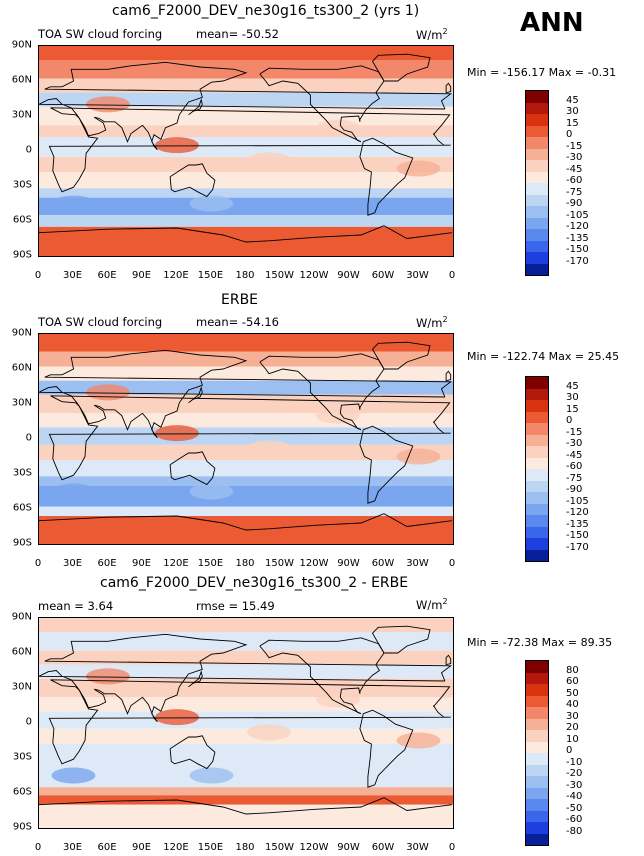 The height and width of the screenshot is (856, 644). What do you see at coordinates (572, 111) in the screenshot?
I see `colorbar-level-label: 30` at bounding box center [572, 111].